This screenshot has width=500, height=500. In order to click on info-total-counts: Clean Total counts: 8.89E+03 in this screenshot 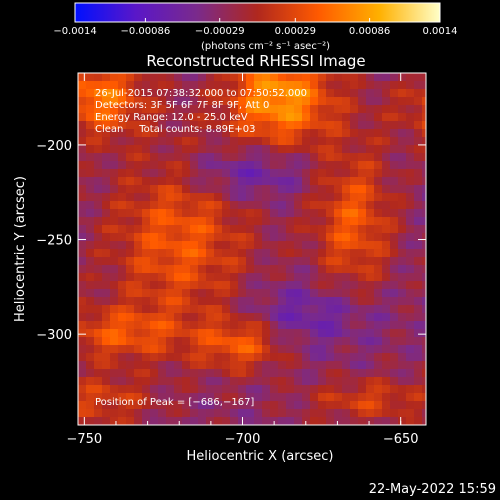, I will do `click(175, 129)`.